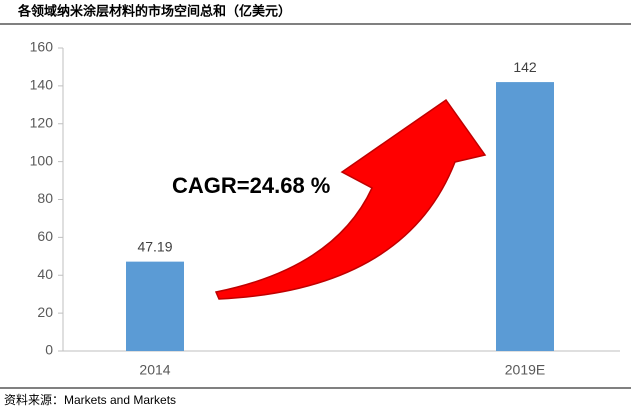 This screenshot has height=416, width=631. What do you see at coordinates (49, 350) in the screenshot?
I see `y-tick-label: 0` at bounding box center [49, 350].